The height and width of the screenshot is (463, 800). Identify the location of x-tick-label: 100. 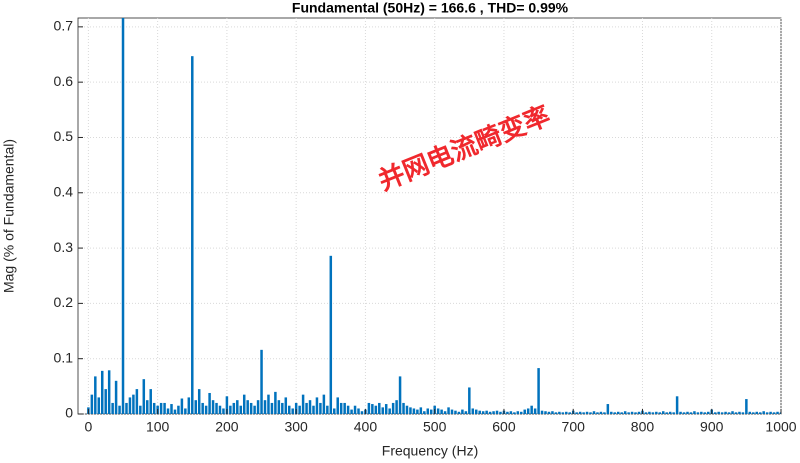
(158, 427).